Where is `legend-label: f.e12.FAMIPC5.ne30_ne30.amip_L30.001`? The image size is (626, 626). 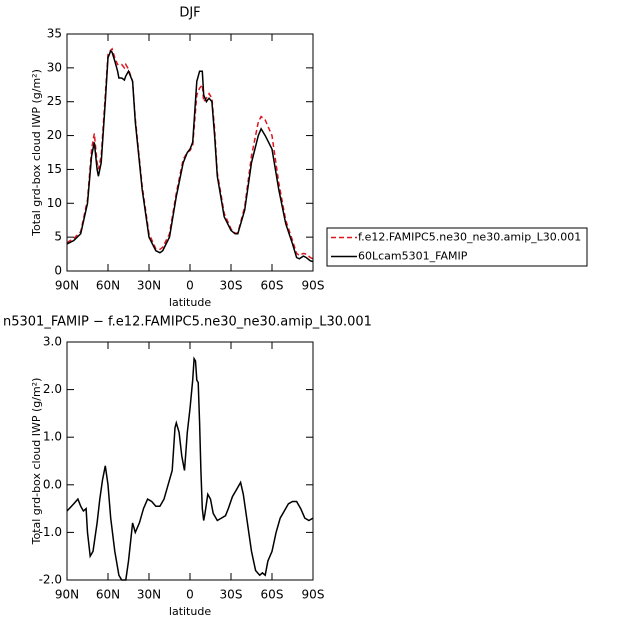
legend-label: f.e12.FAMIPC5.ne30_ne30.amip_L30.001 is located at coordinates (469, 237).